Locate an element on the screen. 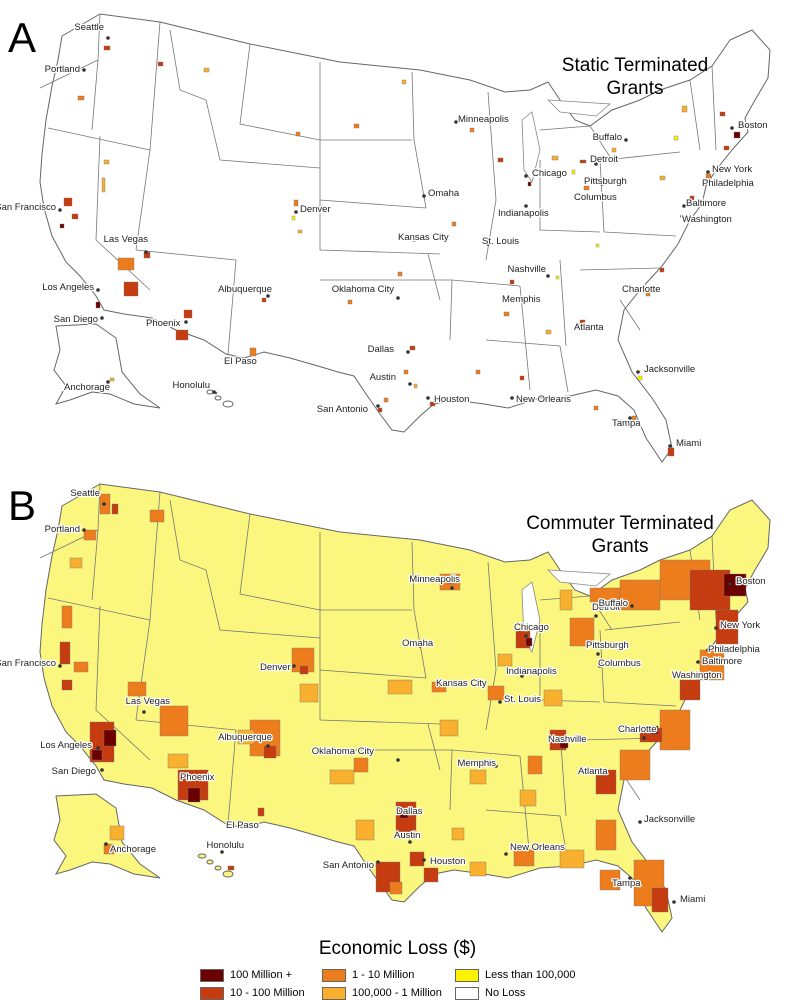  city-label: Oklahoma City is located at coordinates (363, 289).